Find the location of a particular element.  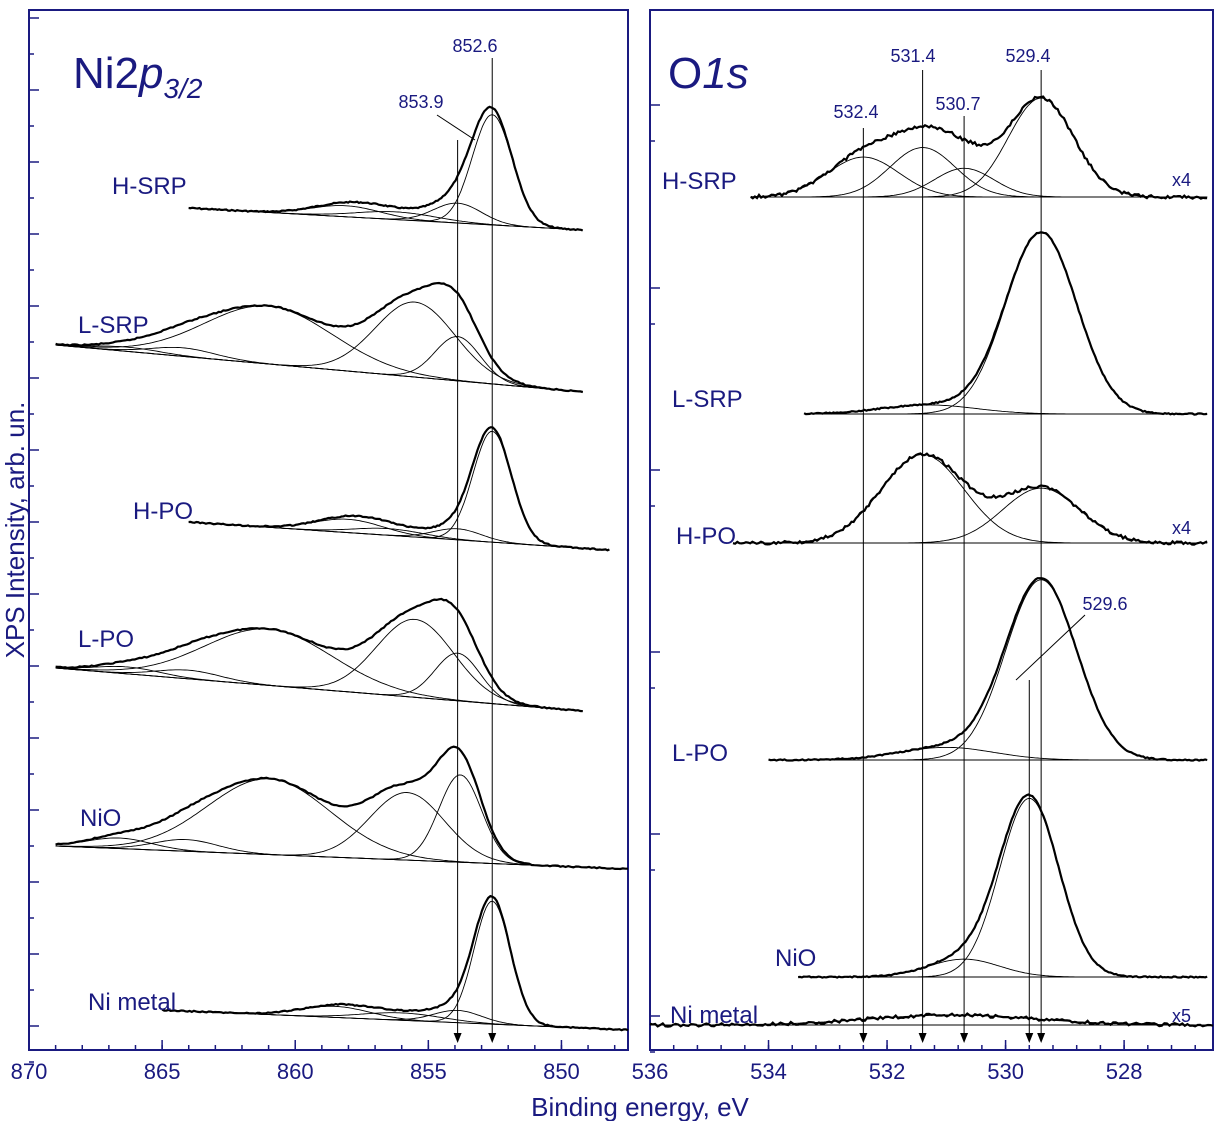

energy-marker-label: 529.6 is located at coordinates (1104, 604).